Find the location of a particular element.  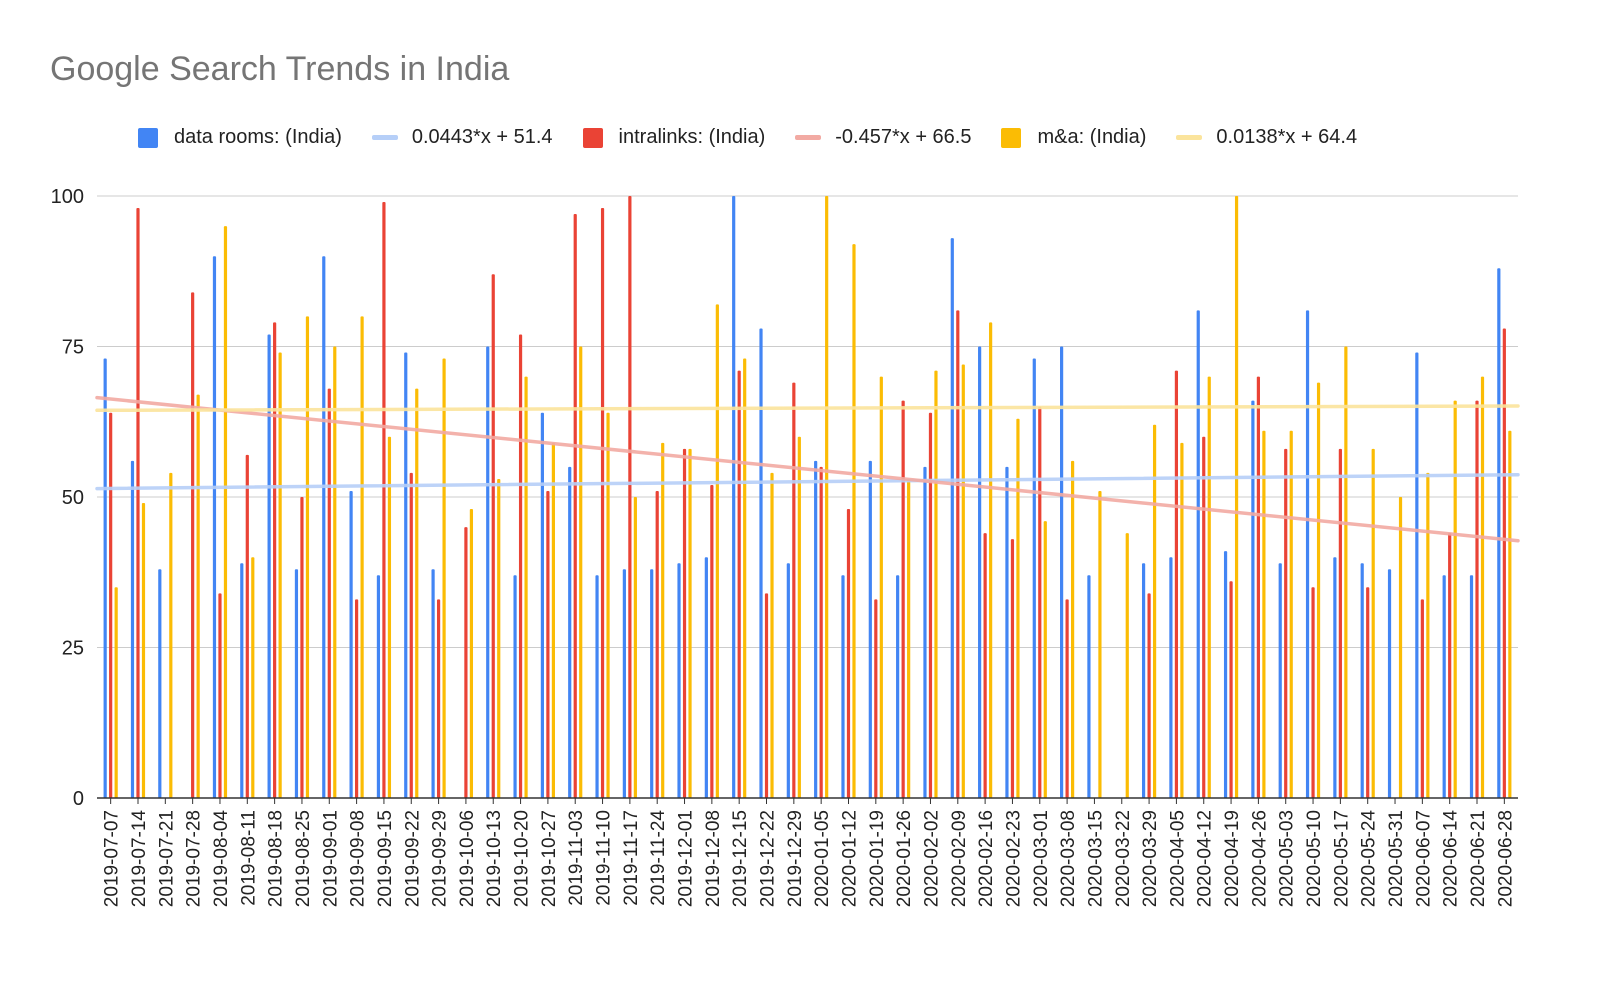

x-tick-label: 2020-03-01 is located at coordinates (1041, 858).